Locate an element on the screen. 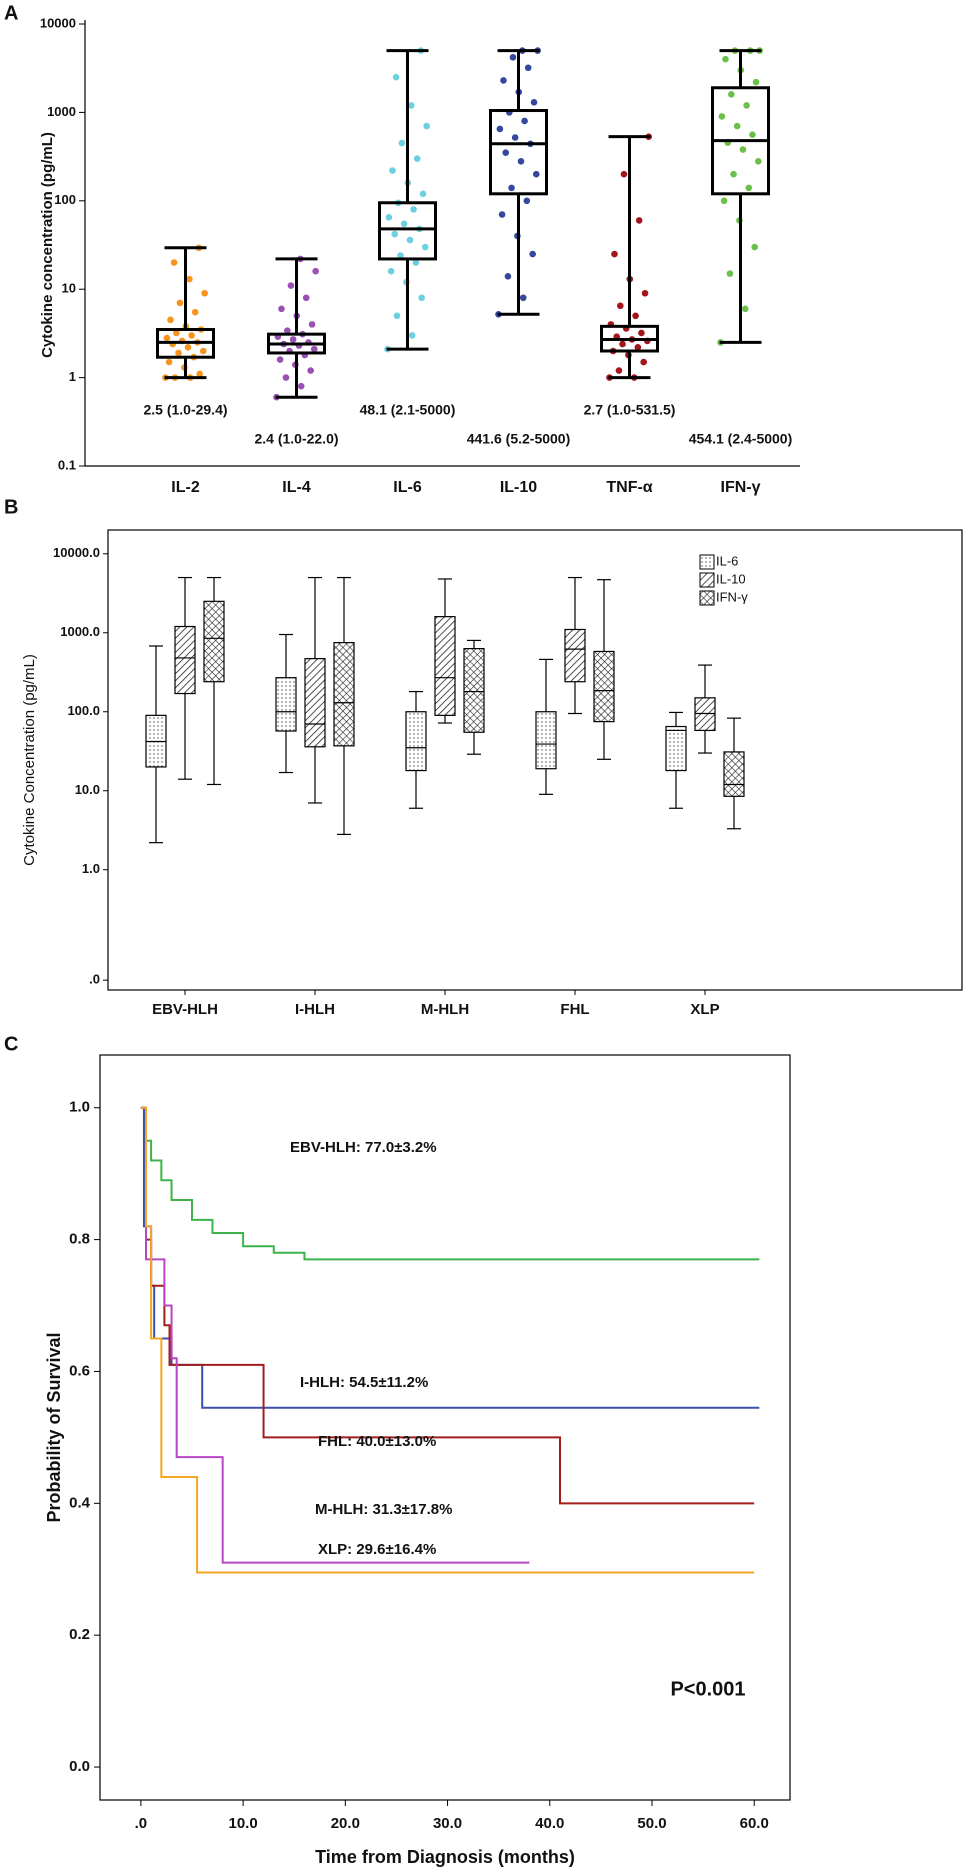 The image size is (970, 1874). y-tick-label: 10.0 is located at coordinates (87, 789).